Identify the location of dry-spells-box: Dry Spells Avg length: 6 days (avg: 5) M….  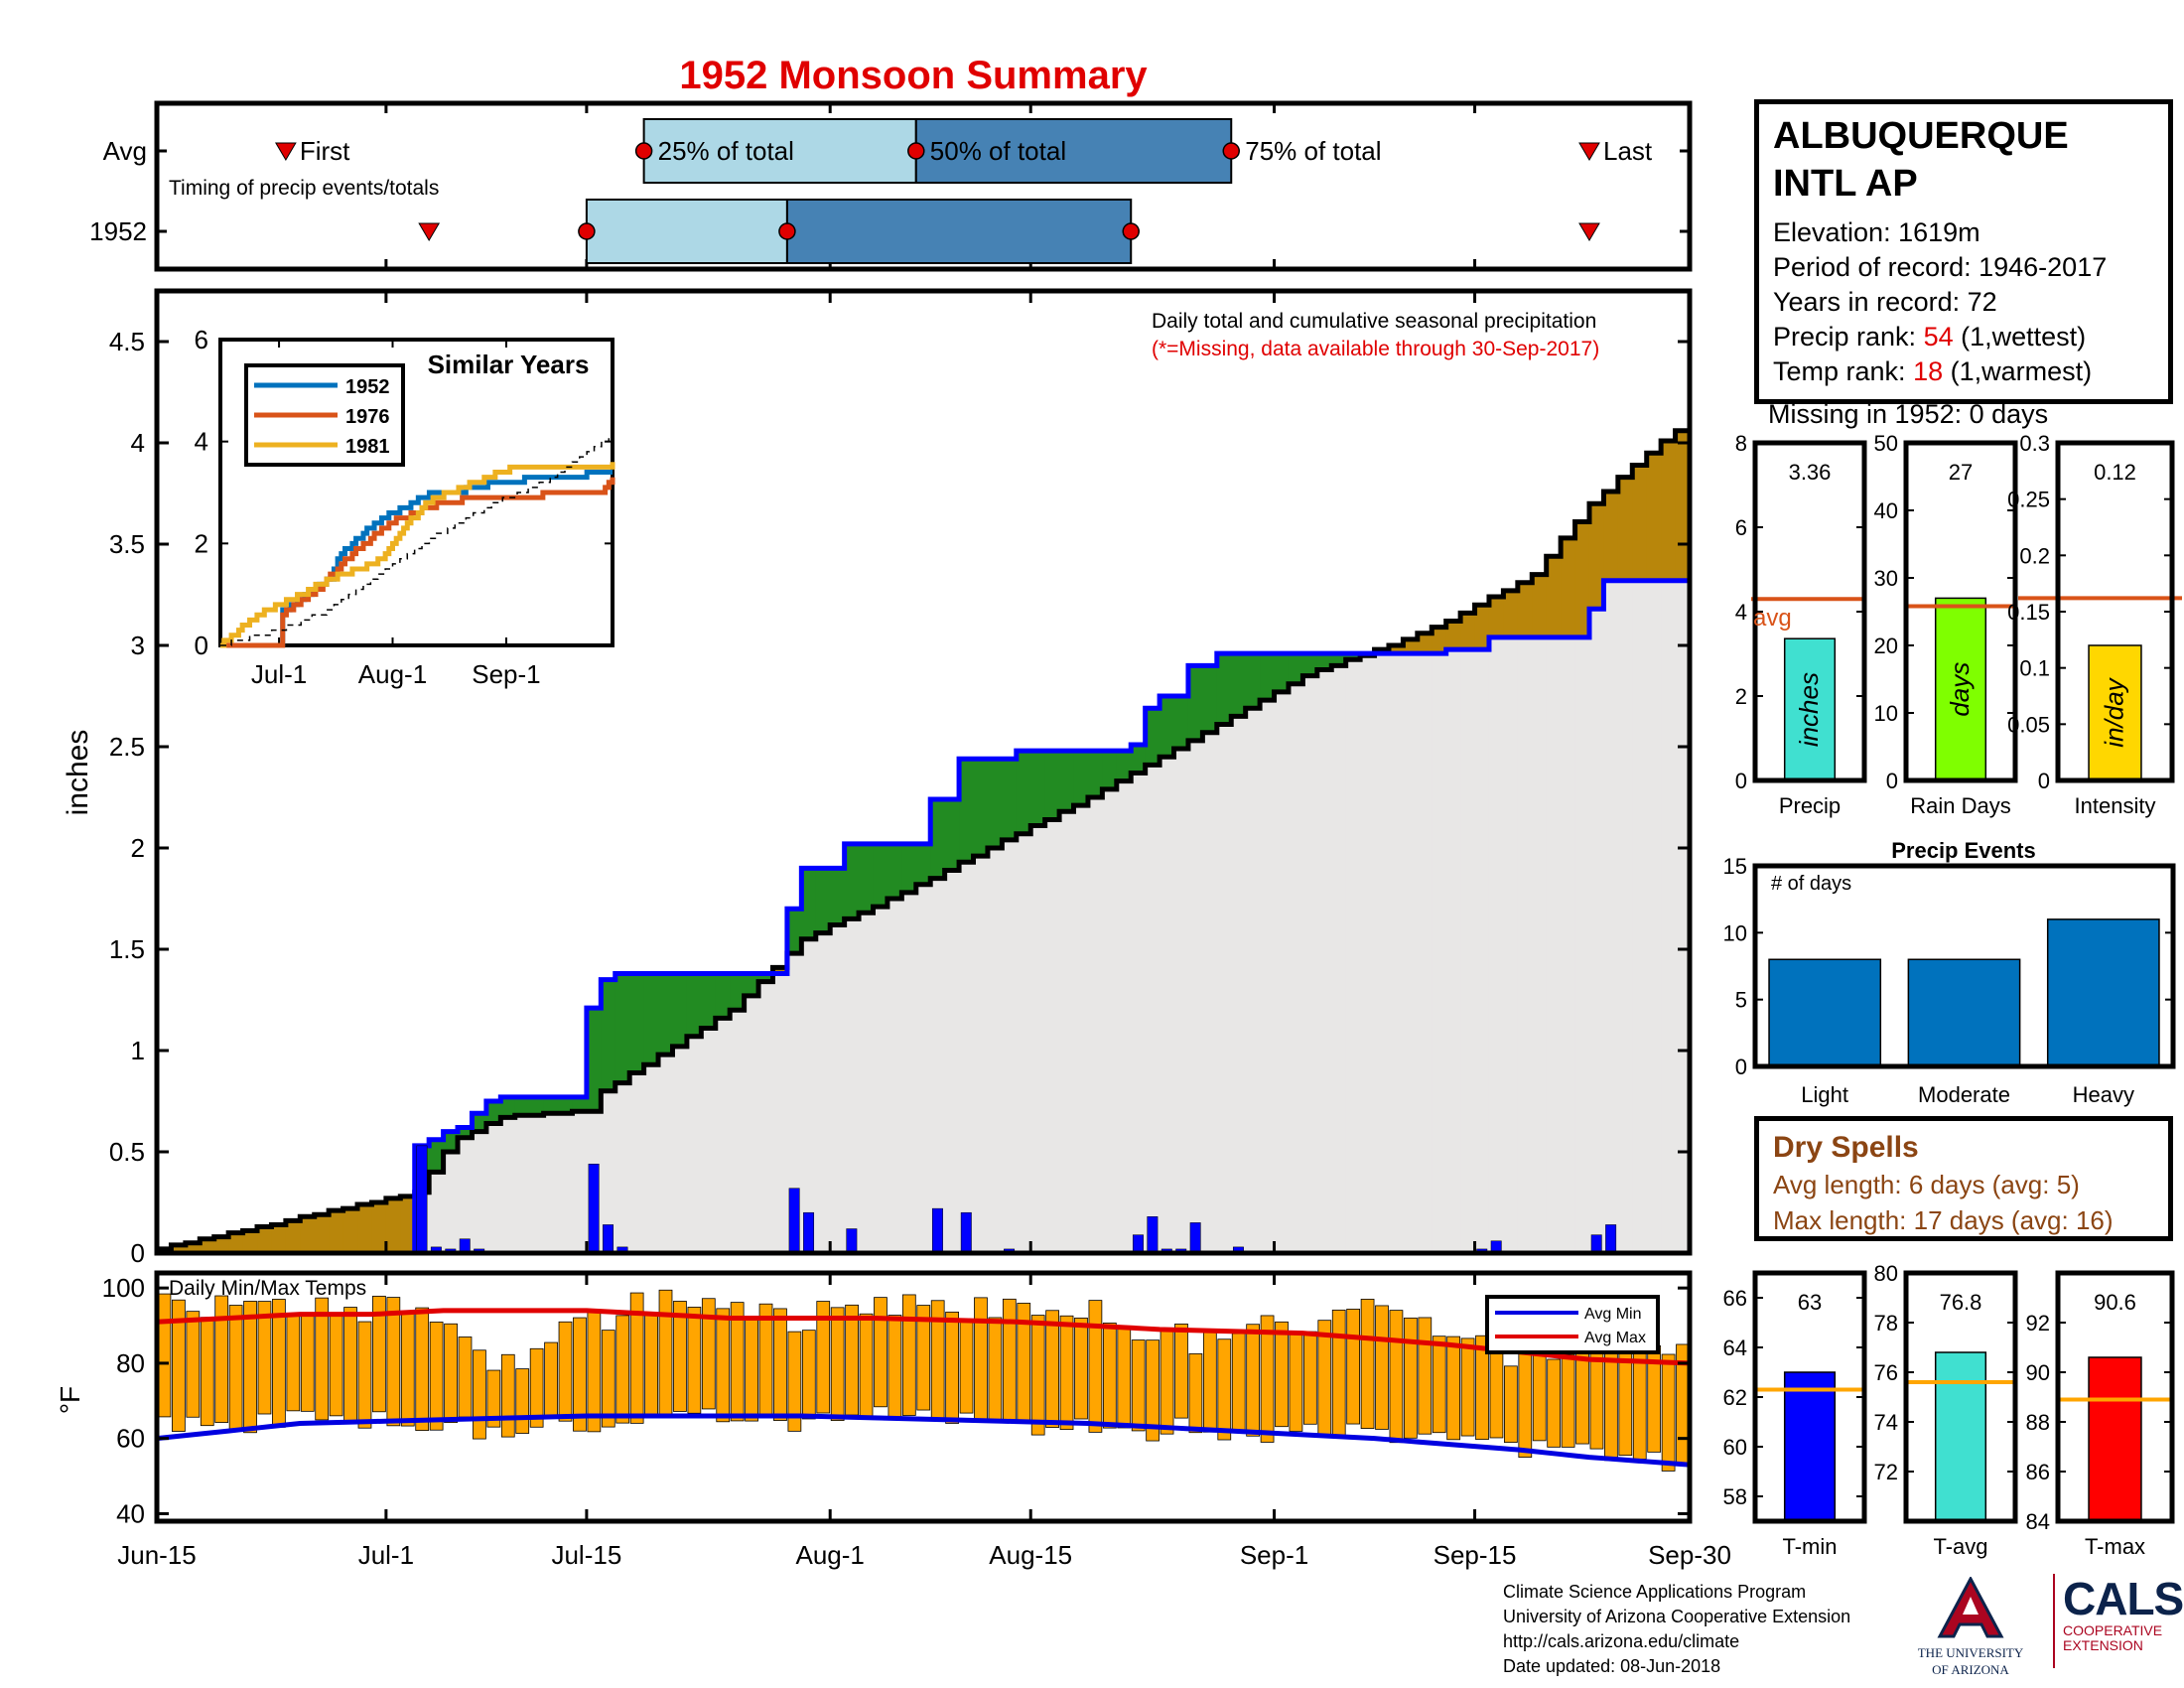
(1963, 1178).